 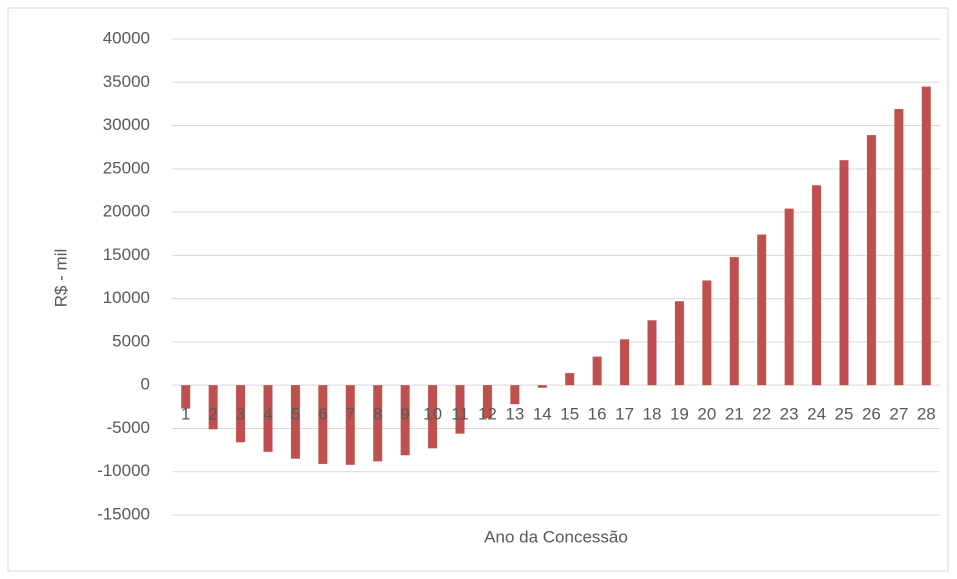 I want to click on x-tick-label: 28, so click(x=926, y=414).